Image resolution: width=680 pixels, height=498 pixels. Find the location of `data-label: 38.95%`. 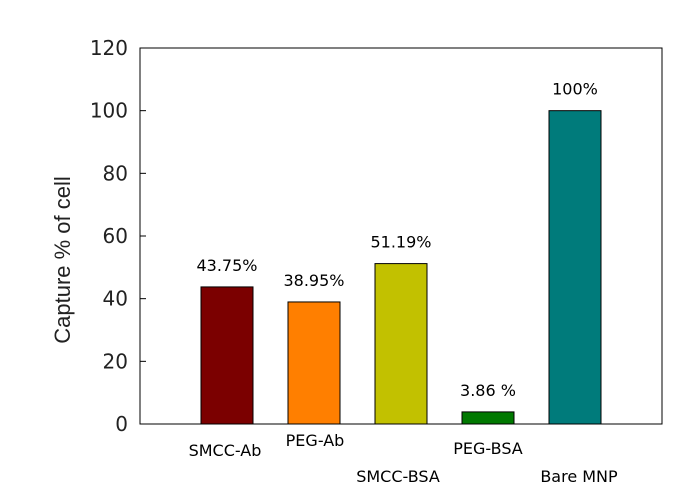

data-label: 38.95% is located at coordinates (313, 280).